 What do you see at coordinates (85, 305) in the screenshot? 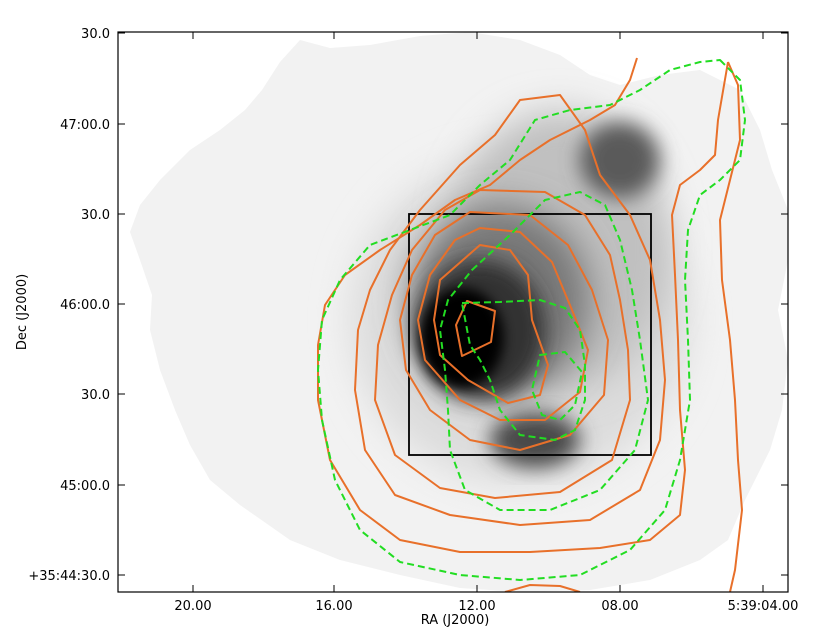
I see `y-tick-label: 46:00.0` at bounding box center [85, 305].